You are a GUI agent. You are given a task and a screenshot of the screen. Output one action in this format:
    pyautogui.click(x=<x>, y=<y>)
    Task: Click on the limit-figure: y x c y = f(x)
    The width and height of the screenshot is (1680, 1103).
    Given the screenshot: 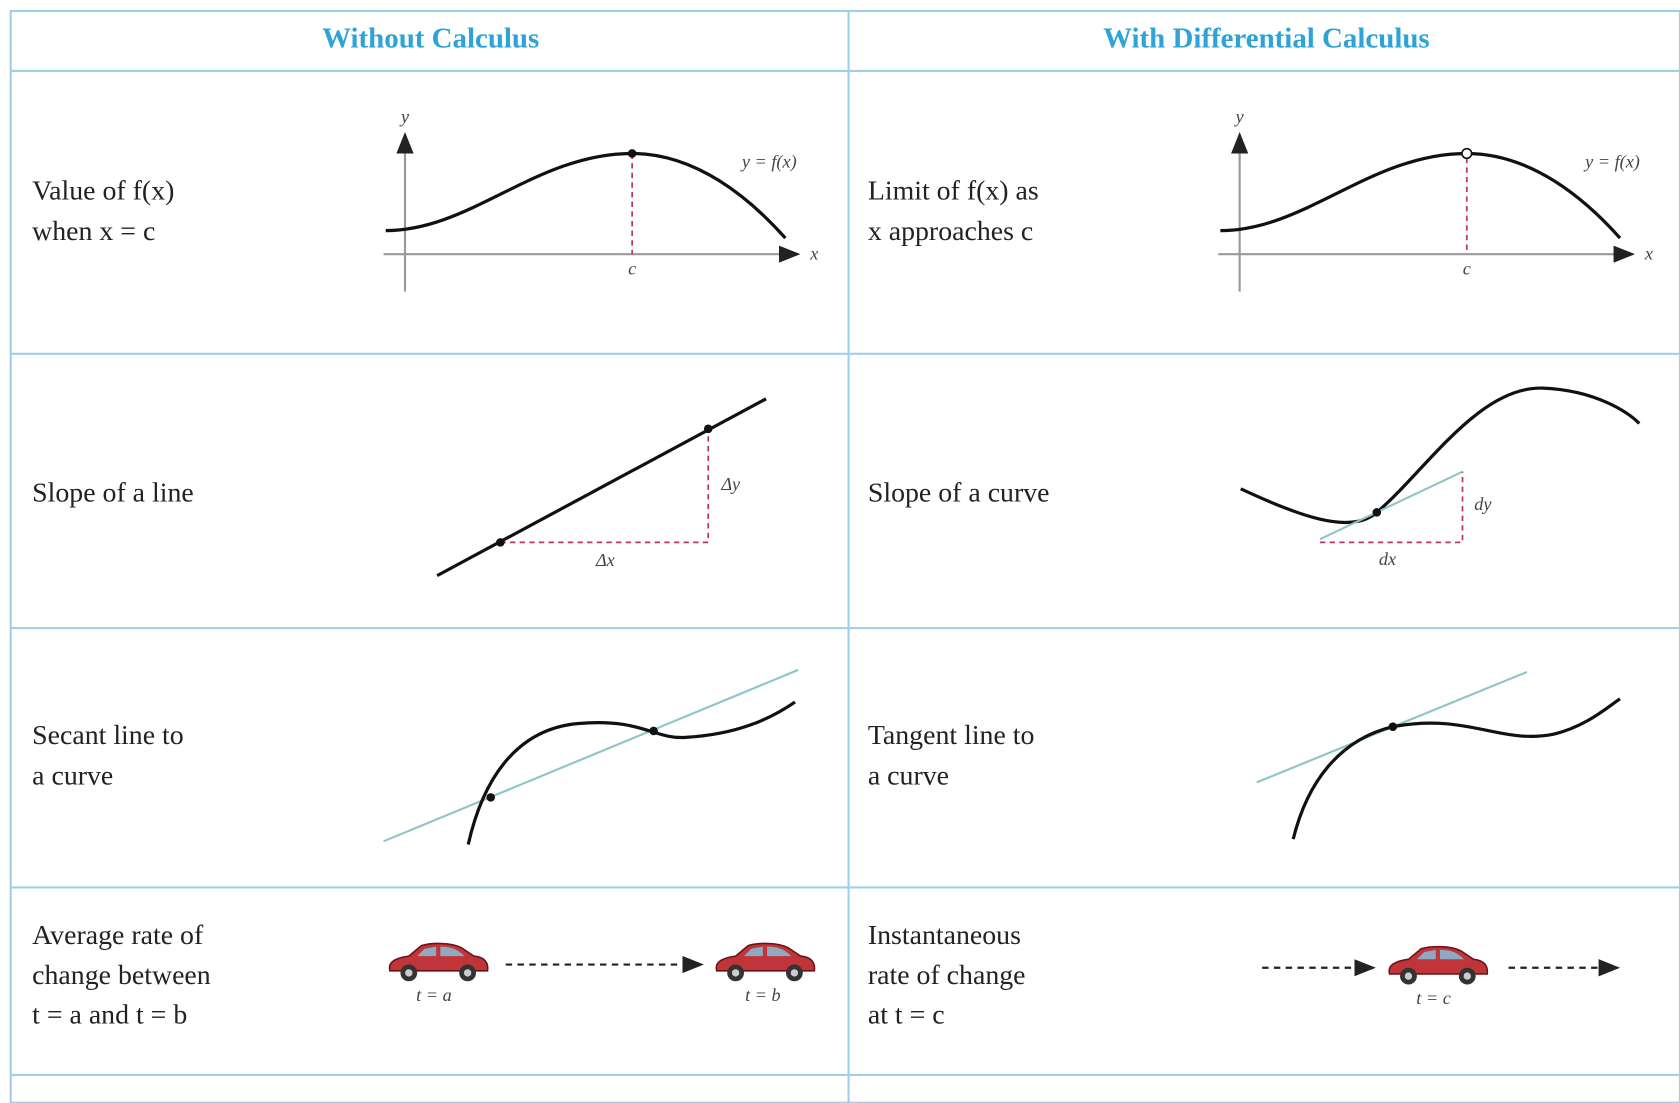 What is the action you would take?
    pyautogui.click(x=1435, y=199)
    